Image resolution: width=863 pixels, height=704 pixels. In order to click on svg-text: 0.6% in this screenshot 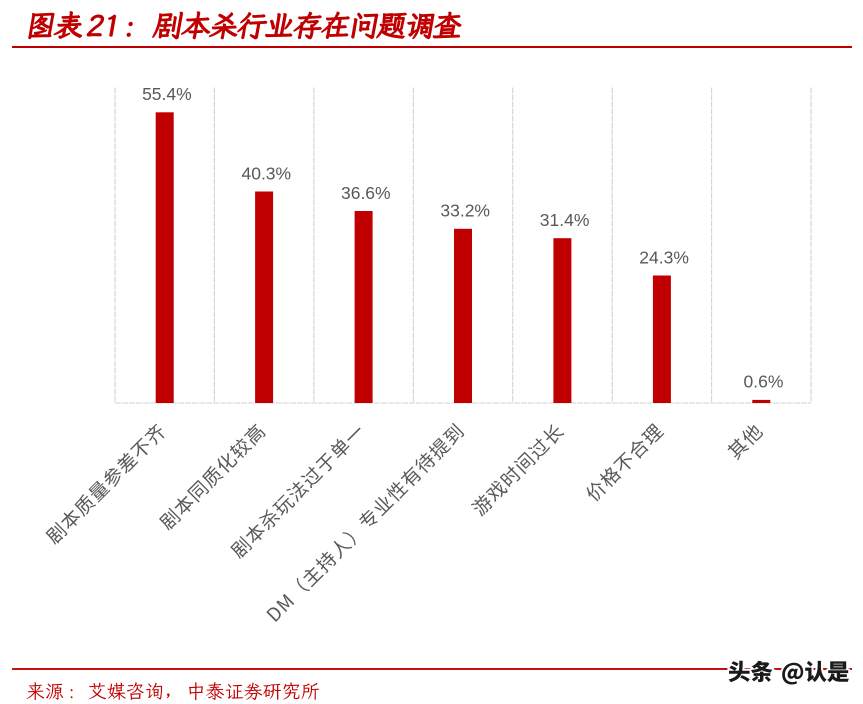, I will do `click(764, 382)`.